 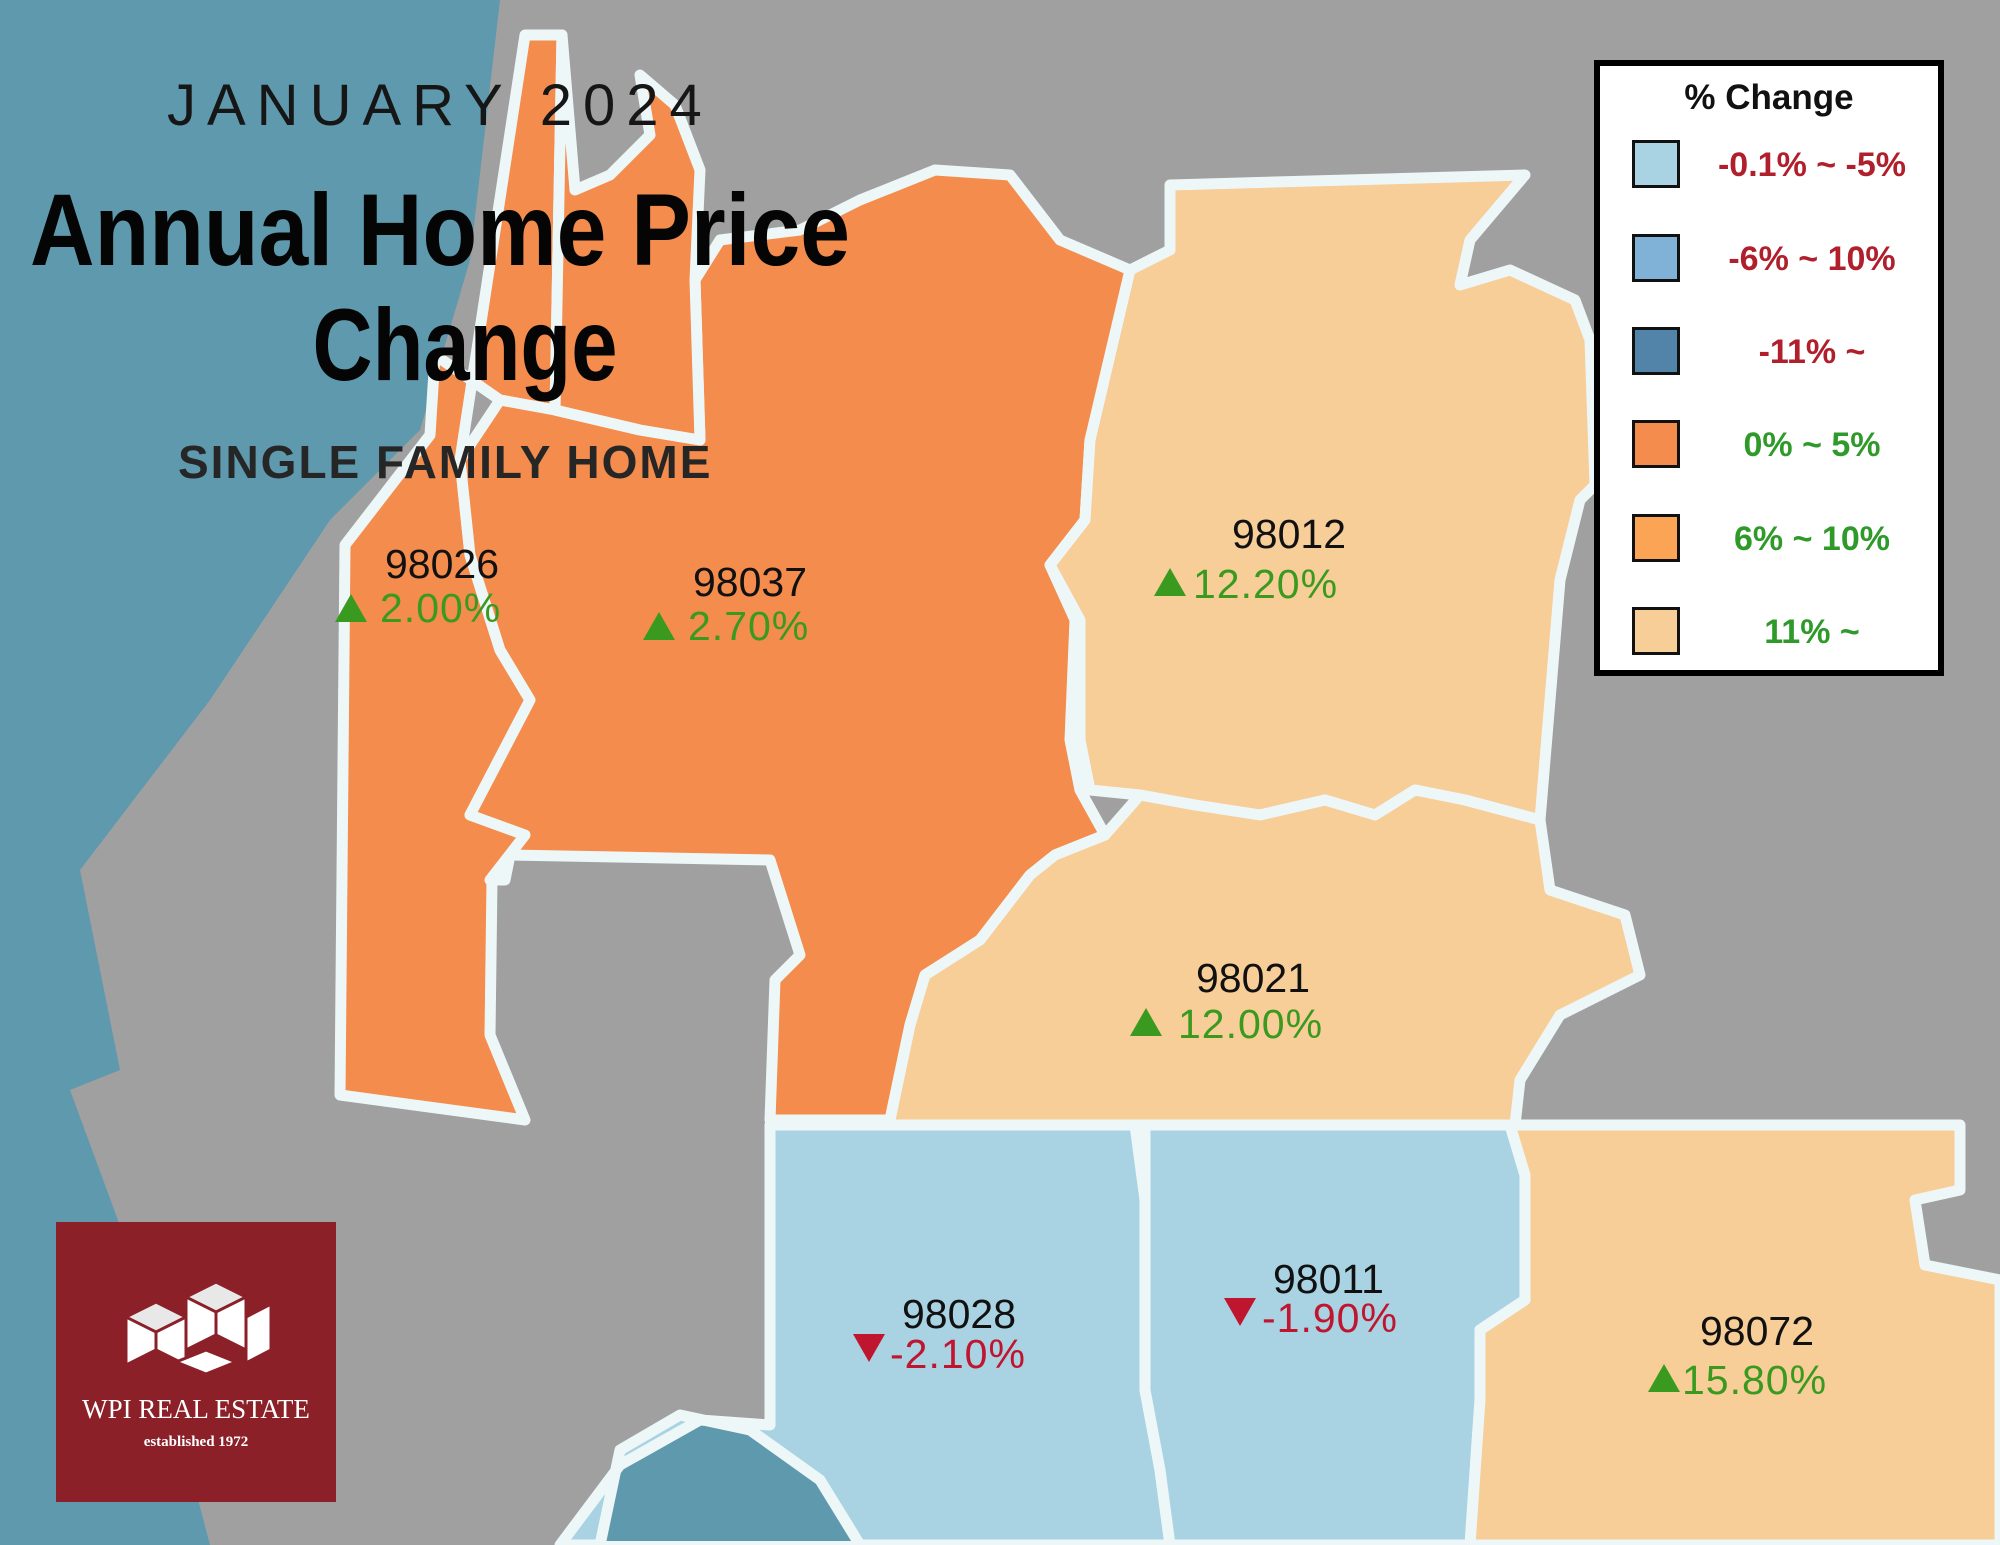 What do you see at coordinates (627, 237) in the screenshot?
I see `region-98037-north` at bounding box center [627, 237].